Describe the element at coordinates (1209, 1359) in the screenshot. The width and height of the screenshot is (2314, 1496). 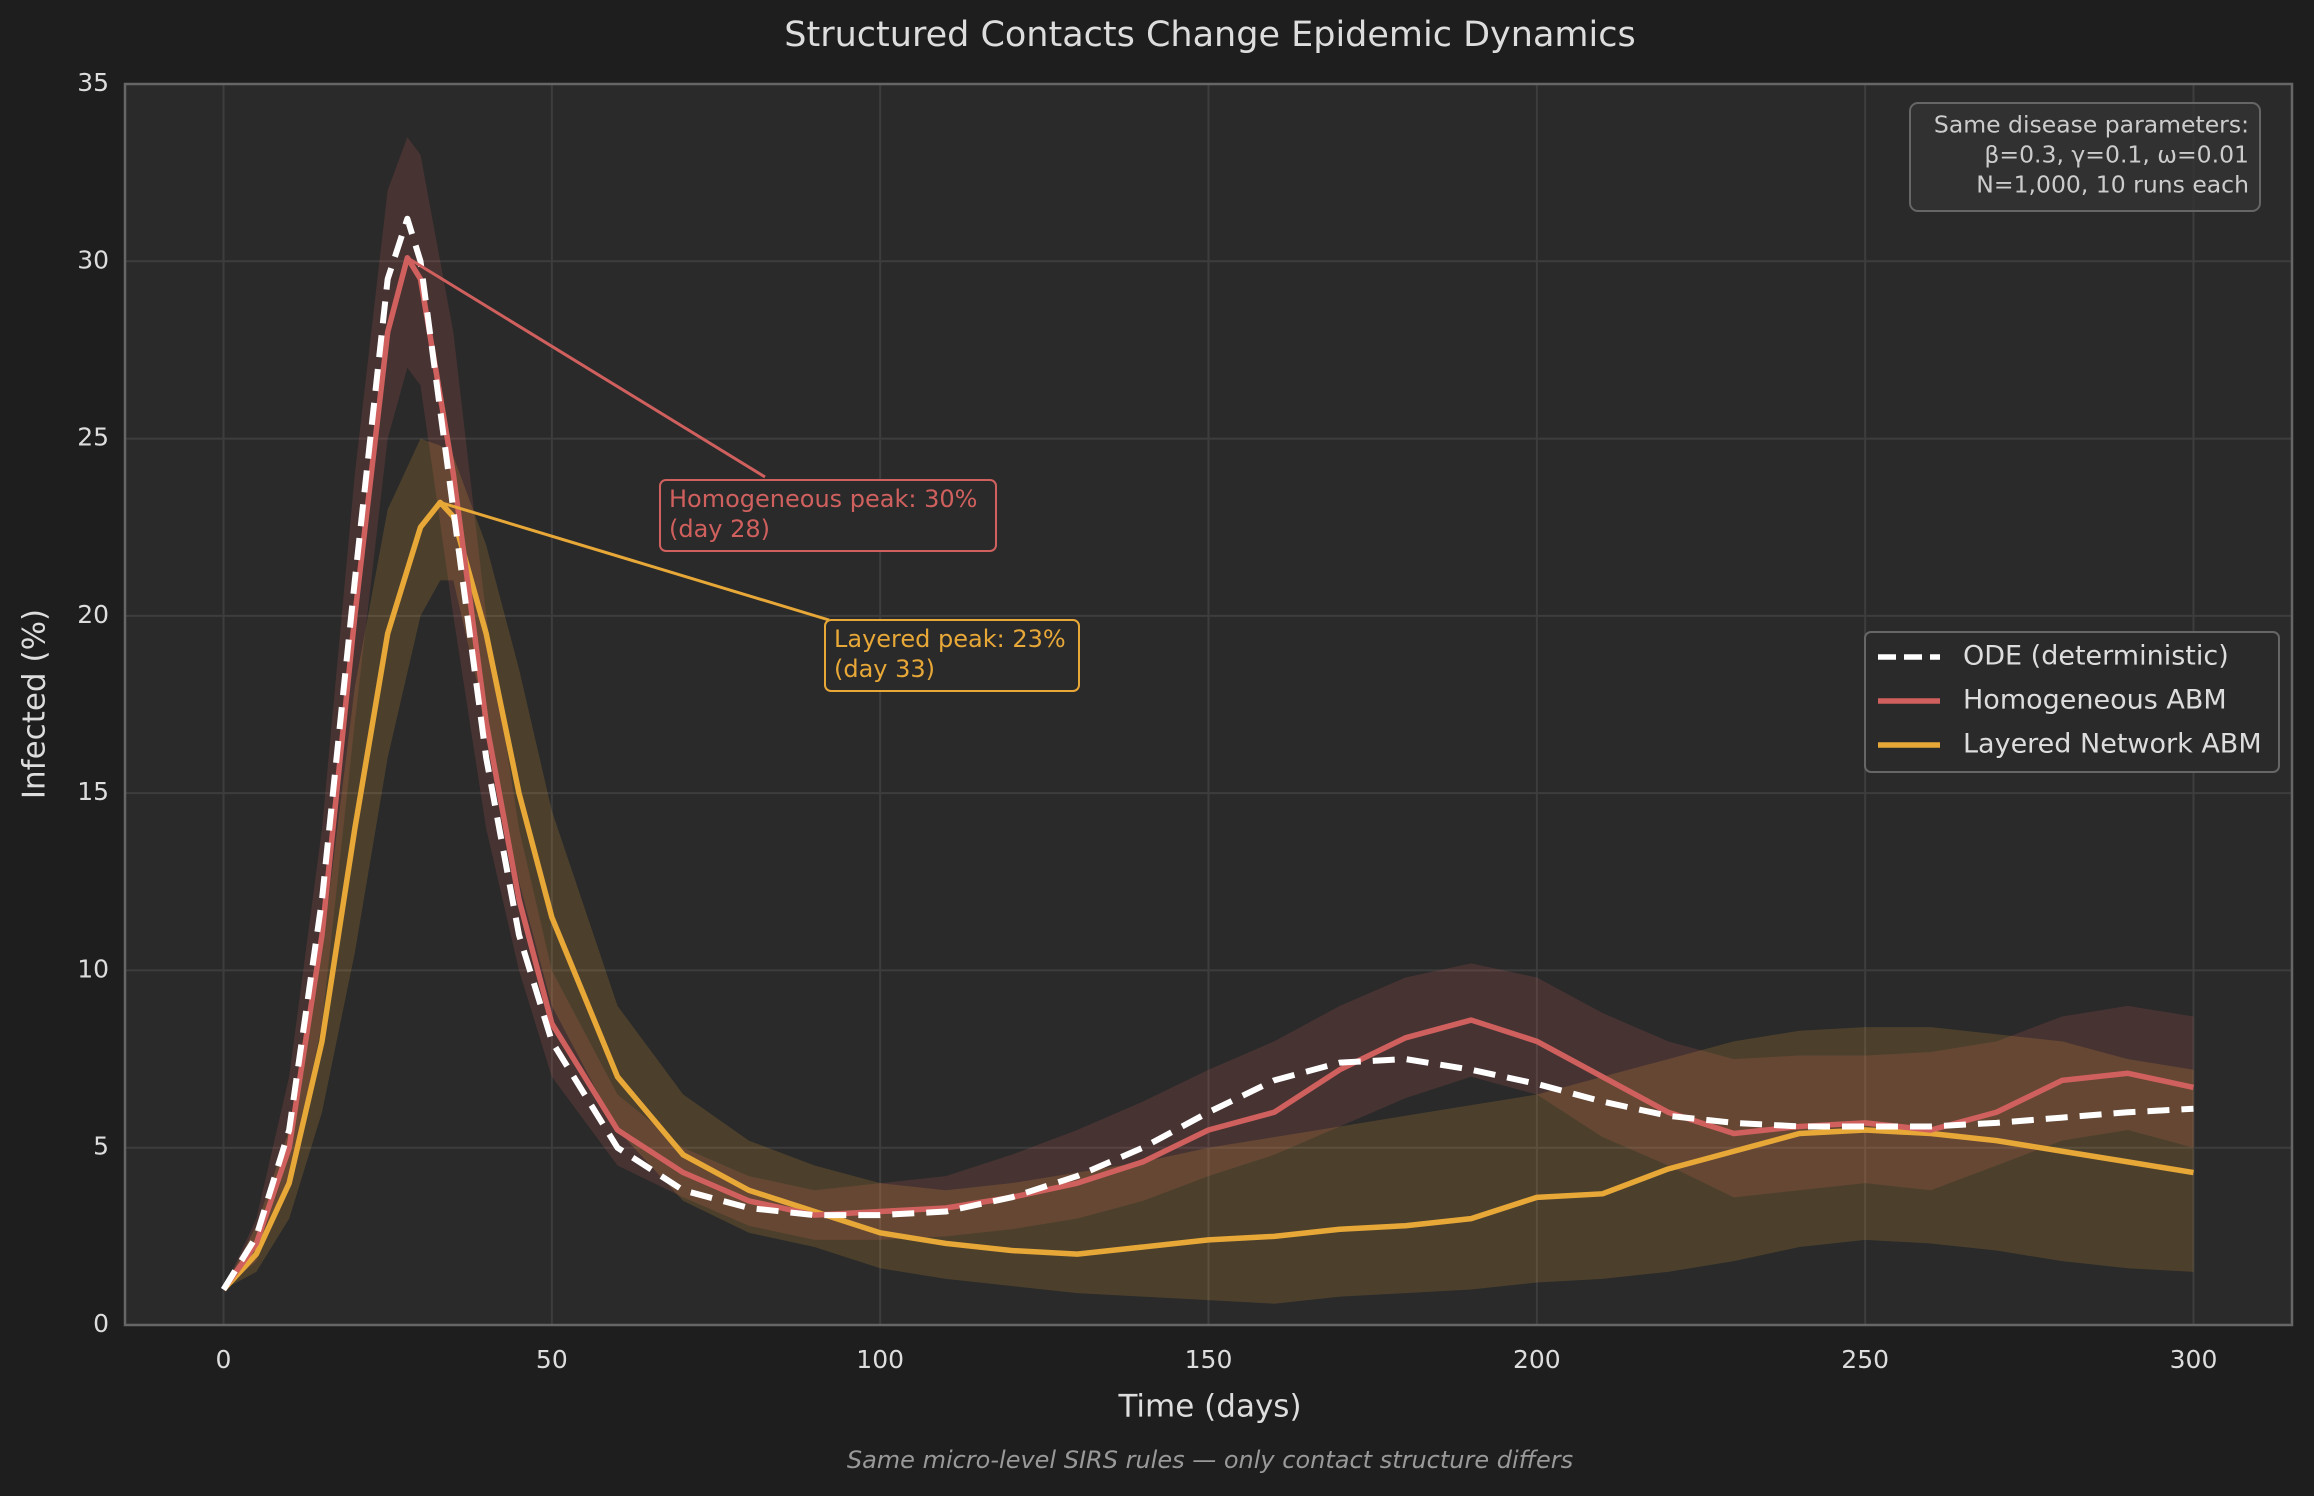
I see `x-tick-label: 150` at that location.